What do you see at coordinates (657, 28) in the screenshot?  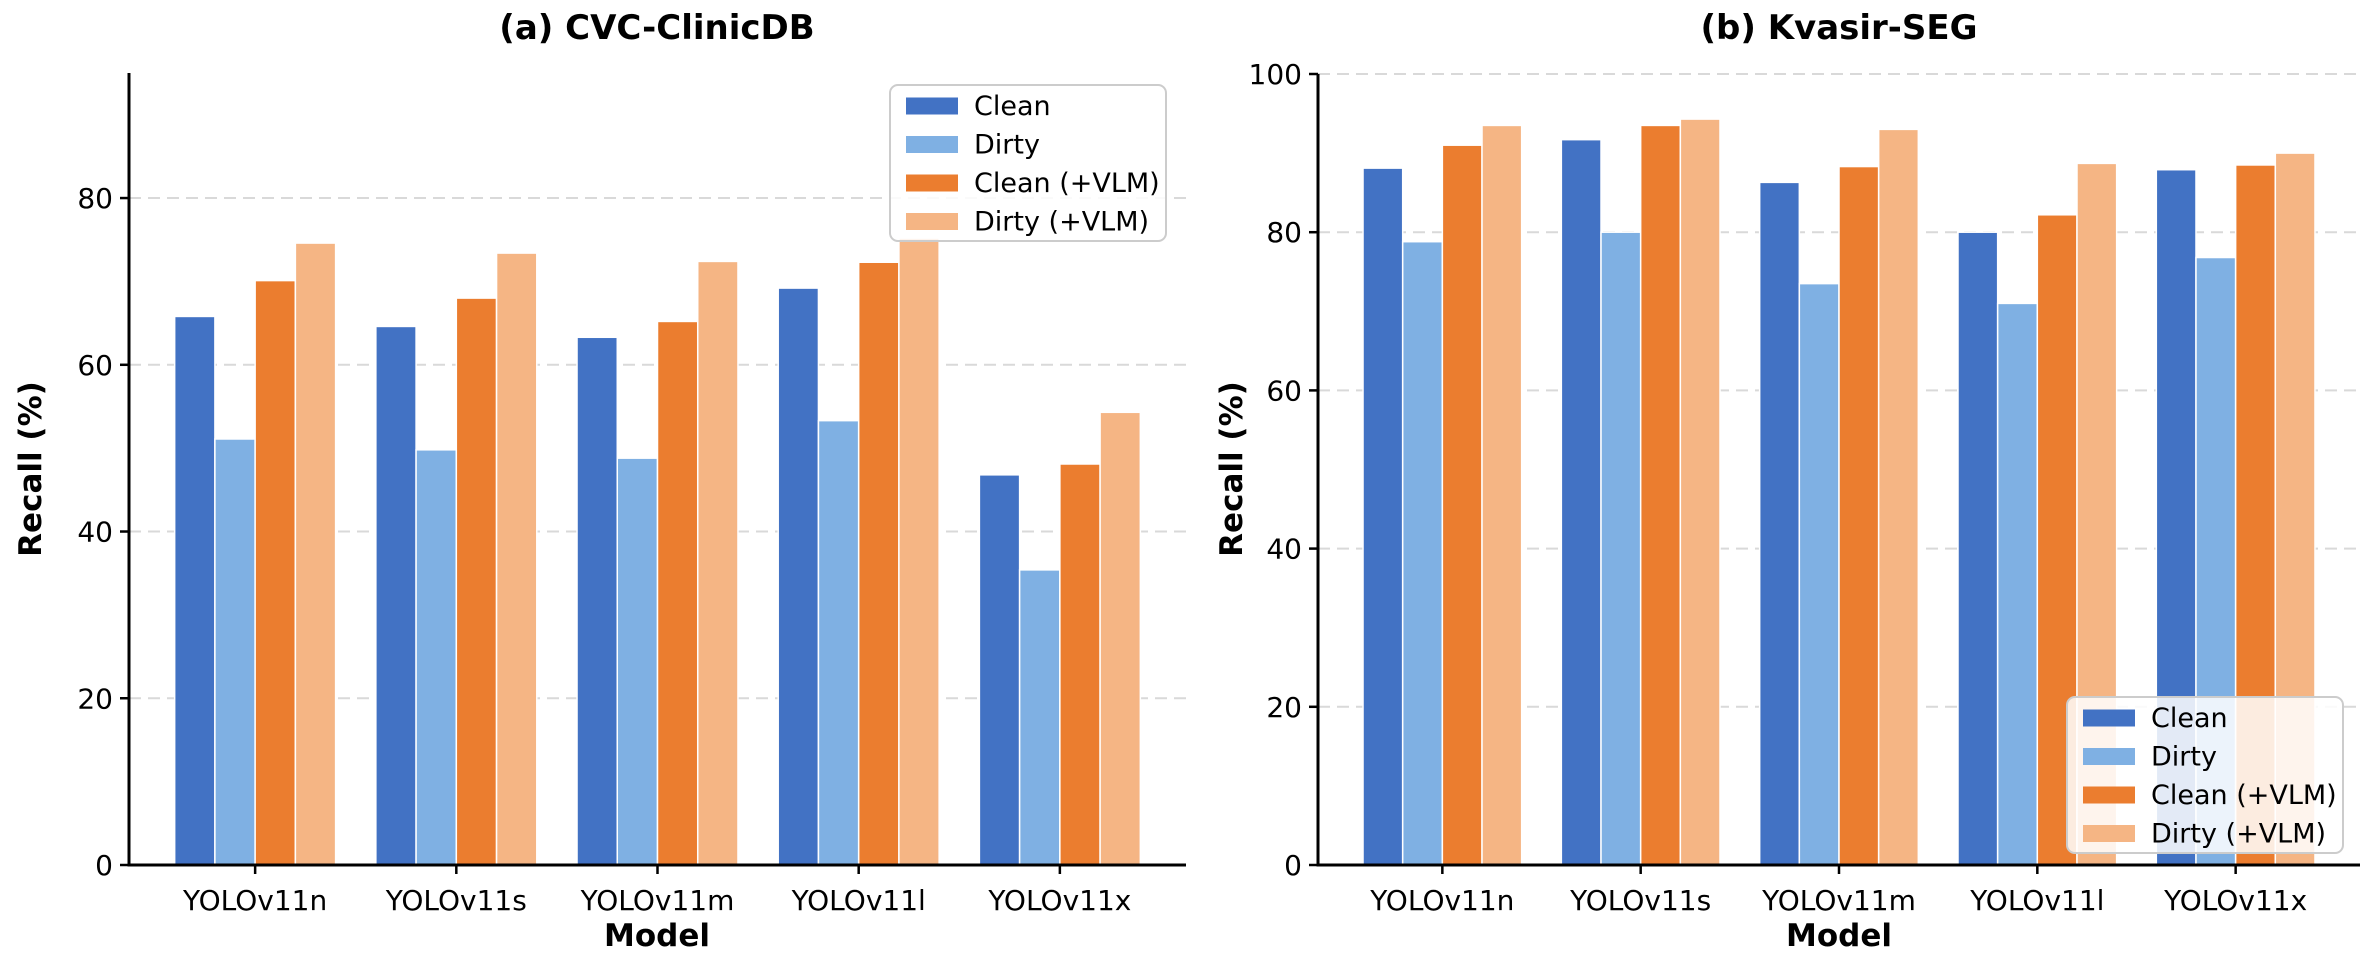 I see `chart-a-title: (a) CVC-ClinicDB` at bounding box center [657, 28].